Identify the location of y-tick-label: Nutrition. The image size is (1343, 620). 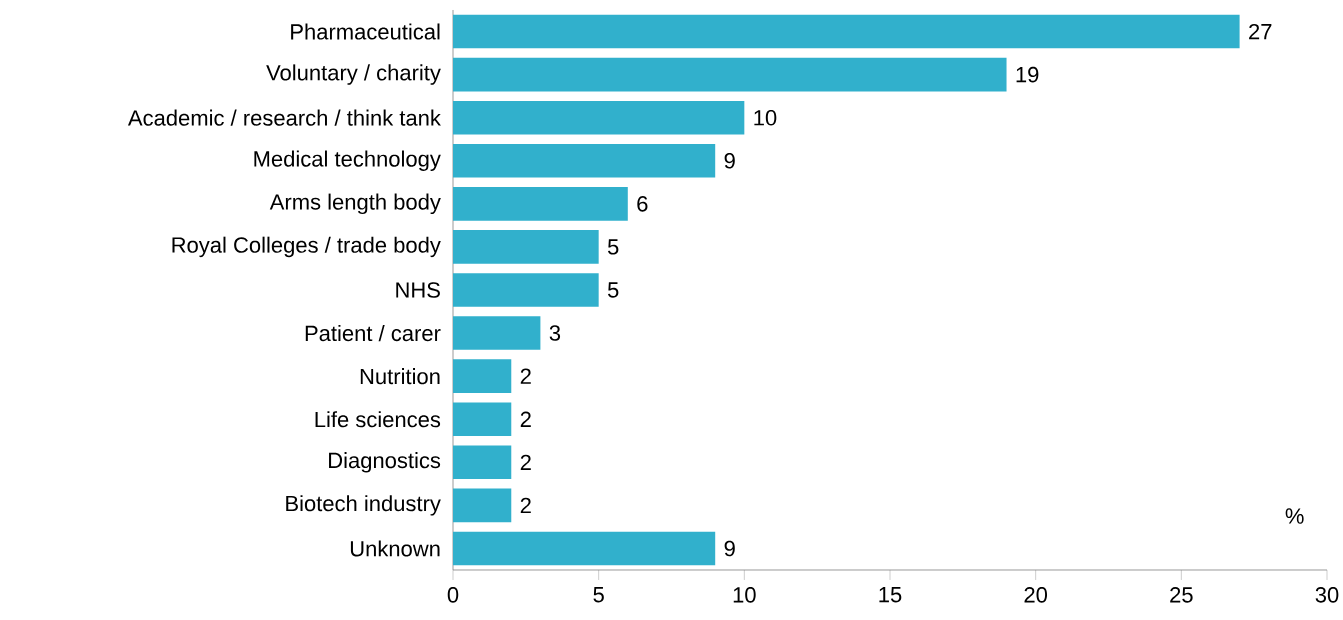
(400, 376).